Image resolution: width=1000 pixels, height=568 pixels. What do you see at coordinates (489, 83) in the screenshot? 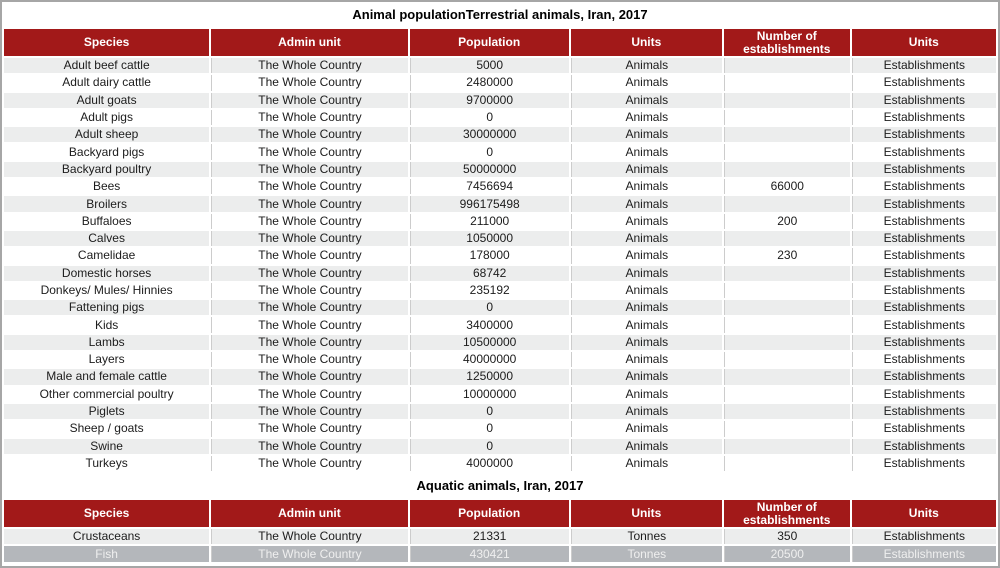
I see `cell-population: 2480000` at bounding box center [489, 83].